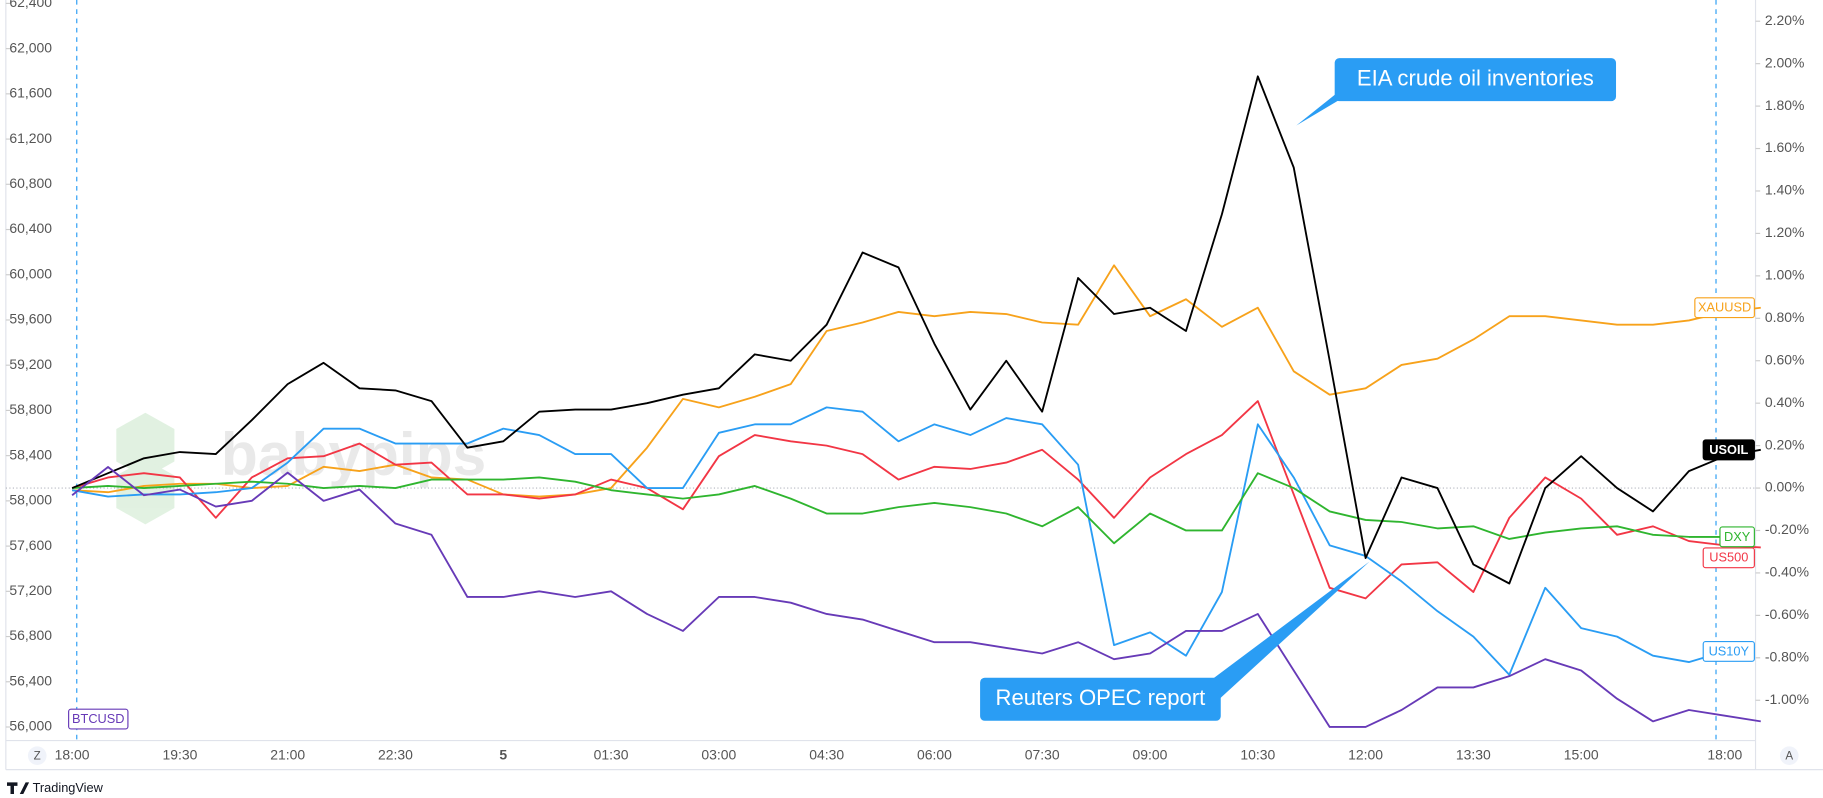 Image resolution: width=1823 pixels, height=798 pixels. I want to click on x-tick-label: 09:00, so click(1150, 754).